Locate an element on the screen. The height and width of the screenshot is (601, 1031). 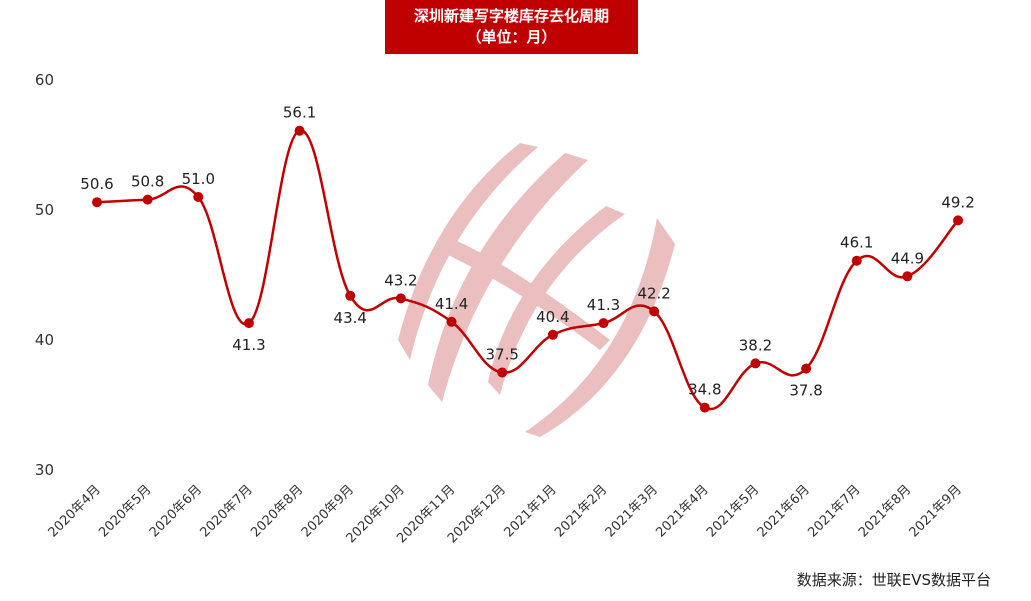
data-label: 49.2 is located at coordinates (957, 202).